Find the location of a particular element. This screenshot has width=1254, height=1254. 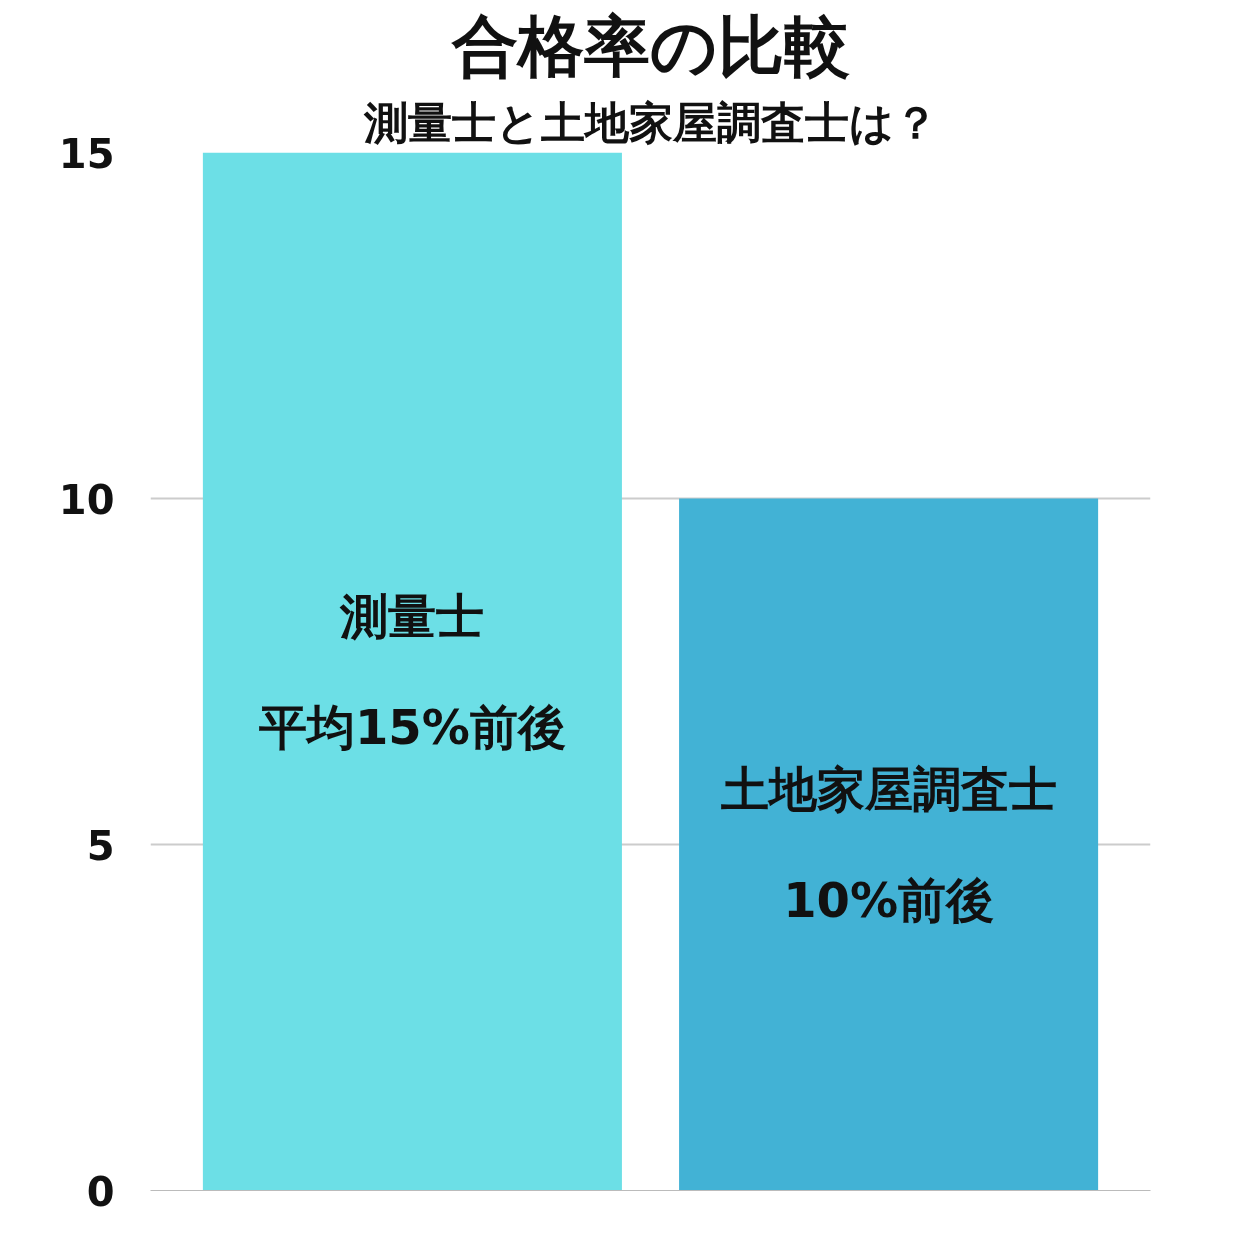

data-label: 平均15%前後 is located at coordinates (411, 726).